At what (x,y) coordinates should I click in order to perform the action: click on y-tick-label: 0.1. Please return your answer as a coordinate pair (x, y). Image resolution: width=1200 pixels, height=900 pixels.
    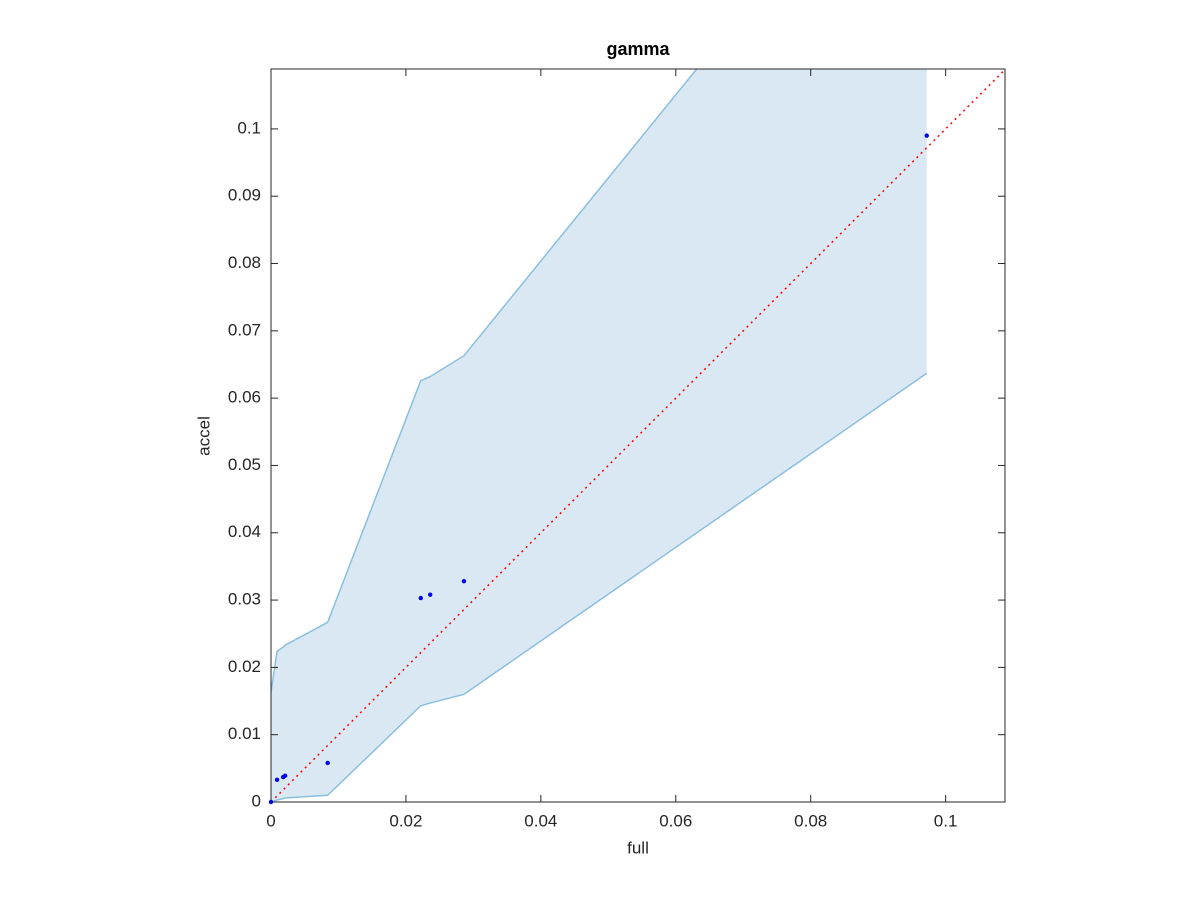
    Looking at the image, I should click on (249, 127).